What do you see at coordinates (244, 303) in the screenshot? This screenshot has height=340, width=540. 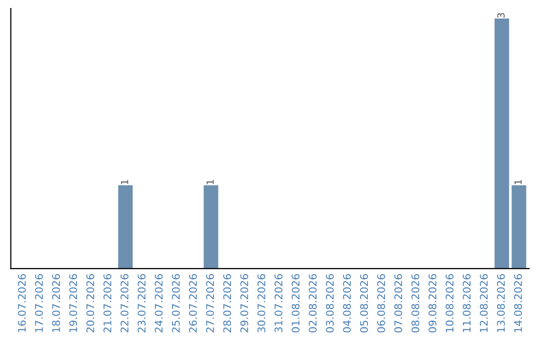 I see `x-tick-label: 29.07.2026` at bounding box center [244, 303].